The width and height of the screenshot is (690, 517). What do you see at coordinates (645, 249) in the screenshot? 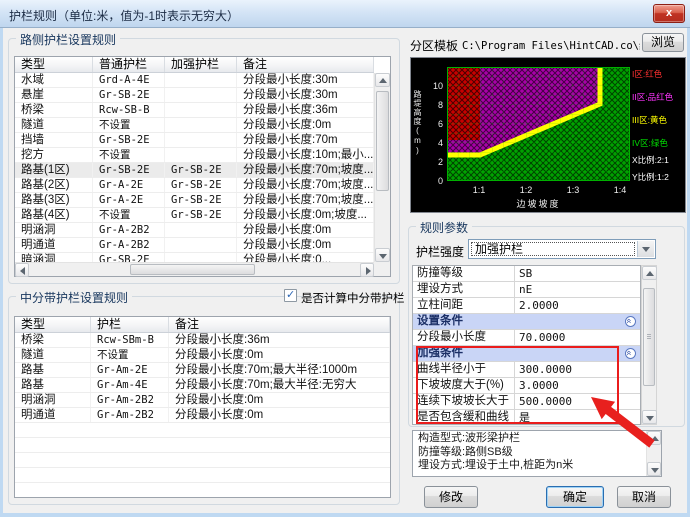
I see `dropdown-arrow-button` at bounding box center [645, 249].